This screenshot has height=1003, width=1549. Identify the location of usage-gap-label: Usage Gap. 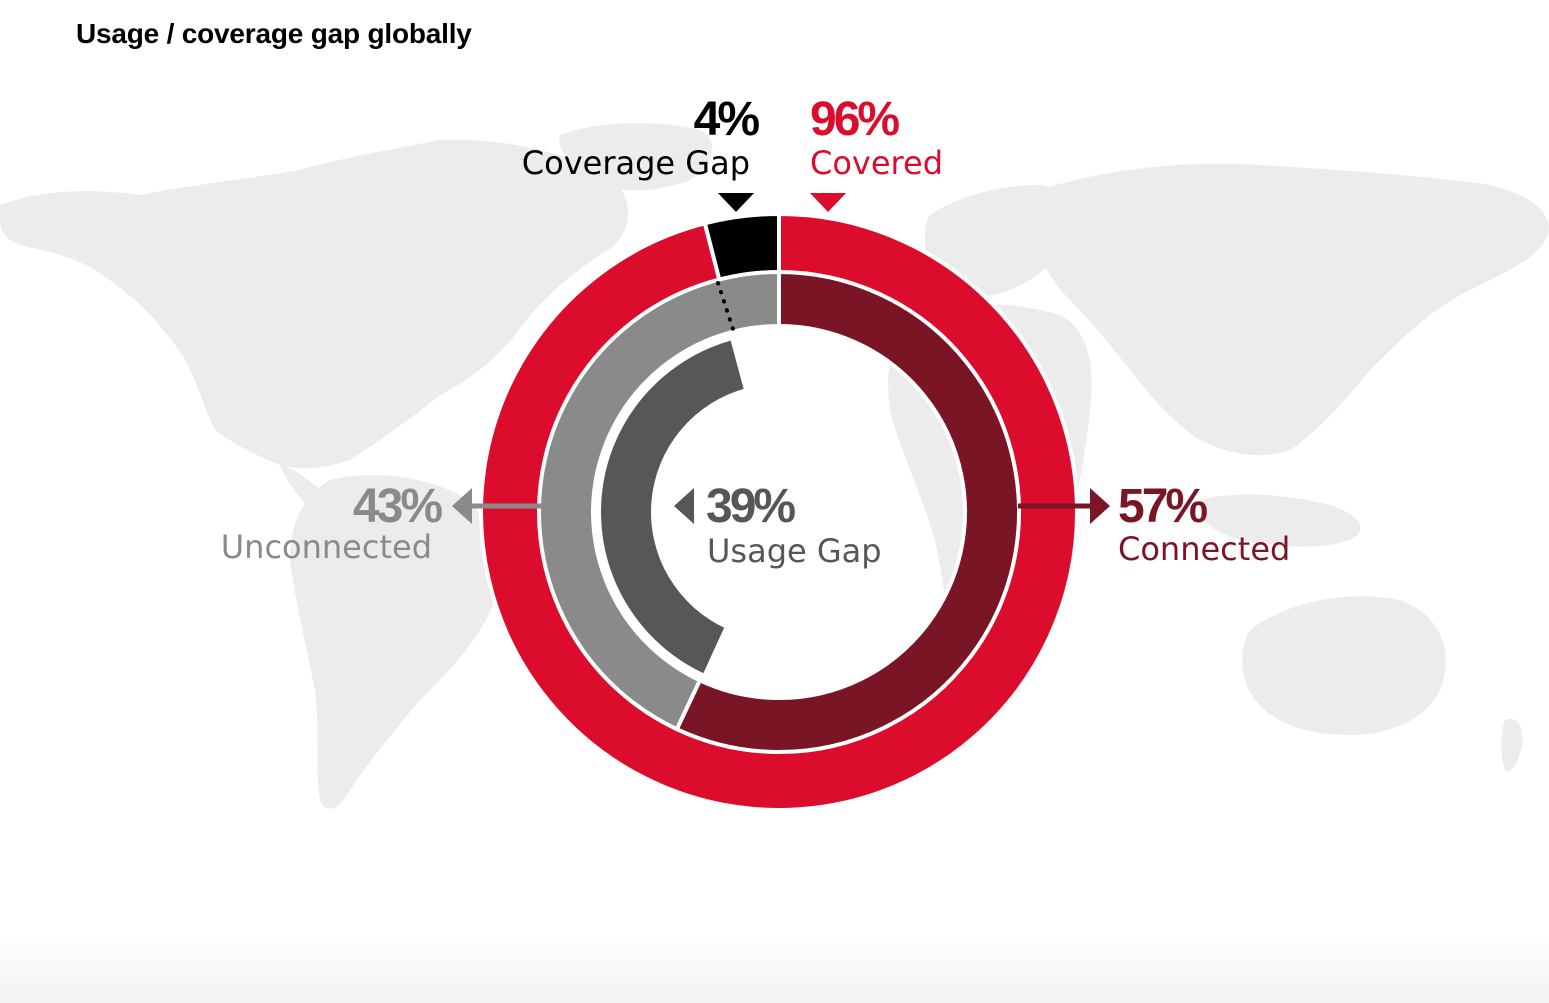
(794, 551).